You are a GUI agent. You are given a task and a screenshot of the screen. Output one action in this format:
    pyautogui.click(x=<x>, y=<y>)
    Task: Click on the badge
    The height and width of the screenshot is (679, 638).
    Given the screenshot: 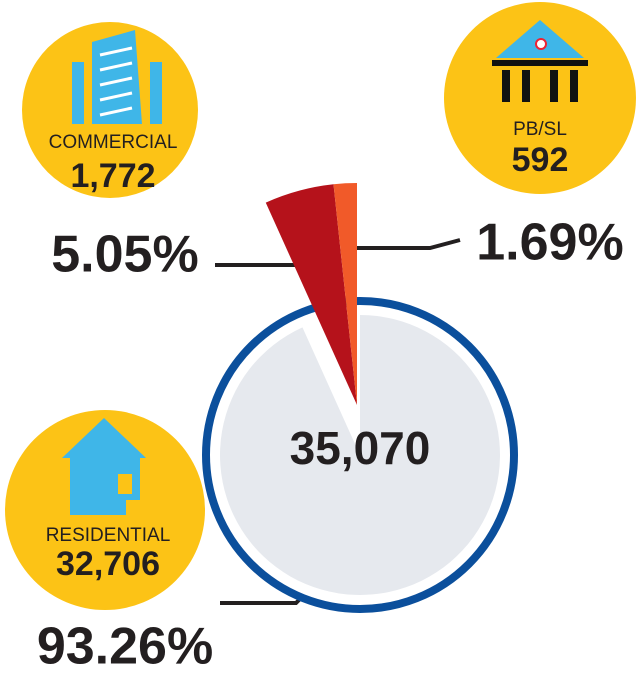 What is the action you would take?
    pyautogui.click(x=540, y=98)
    